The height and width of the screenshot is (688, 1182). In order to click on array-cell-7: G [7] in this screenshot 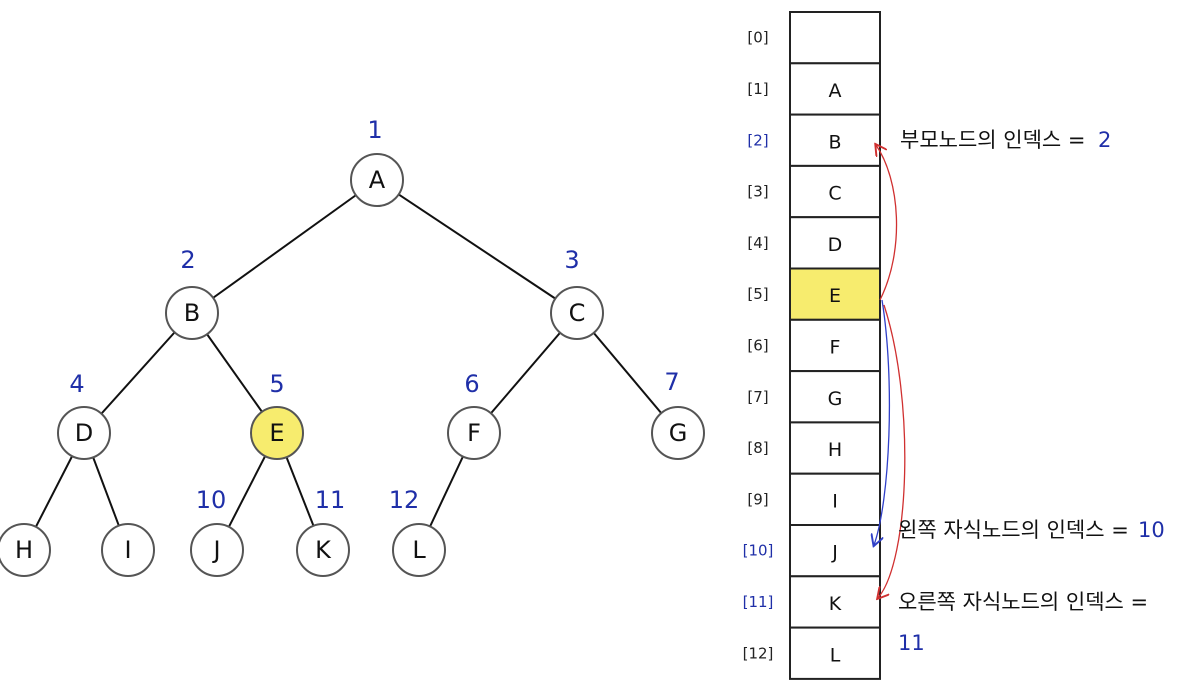, I will do `click(814, 397)`.